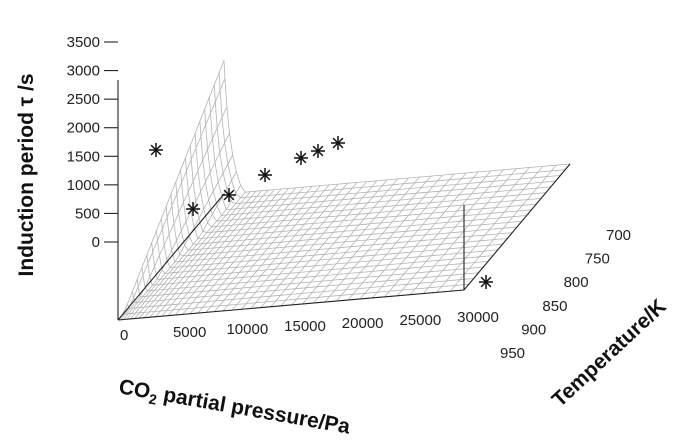 This screenshot has width=698, height=445. I want to click on x-tick-label: 25000, so click(420, 320).